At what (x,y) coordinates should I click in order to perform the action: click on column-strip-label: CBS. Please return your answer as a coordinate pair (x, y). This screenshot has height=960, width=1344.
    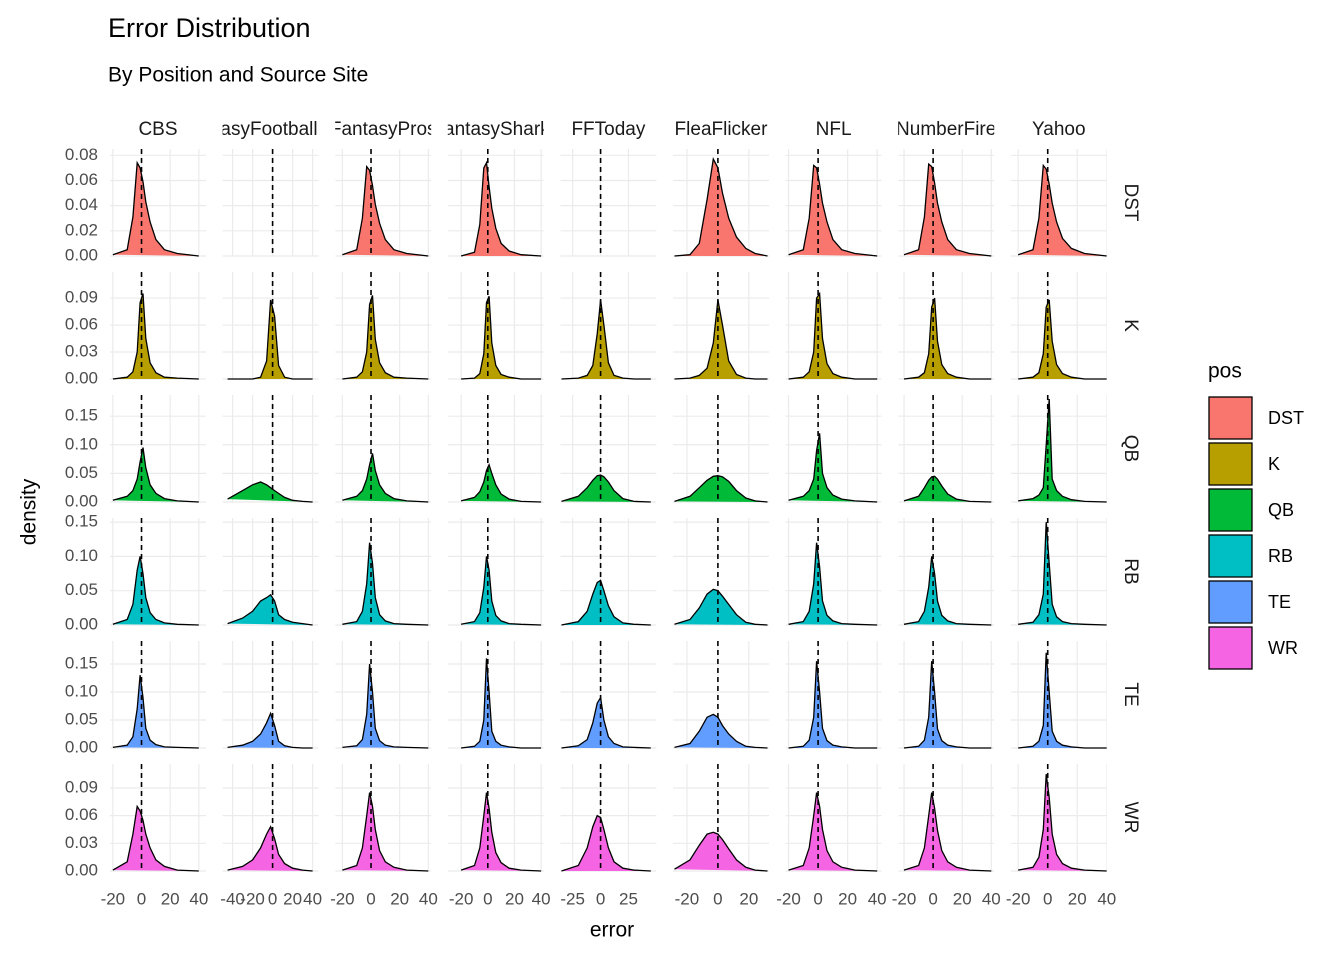
    Looking at the image, I should click on (157, 129).